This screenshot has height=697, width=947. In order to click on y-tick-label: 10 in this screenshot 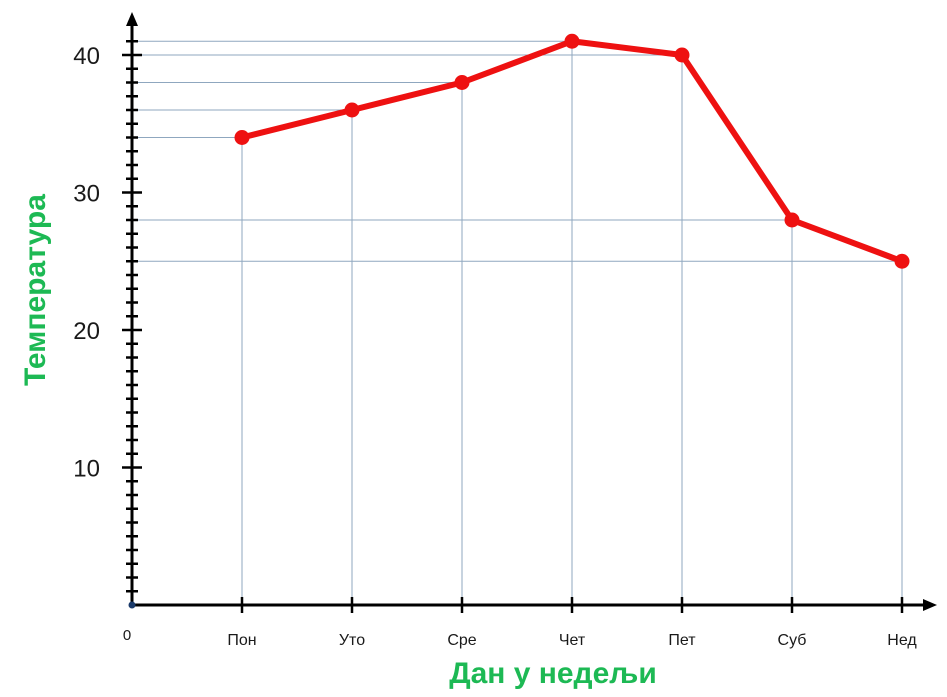, I will do `click(86, 469)`.